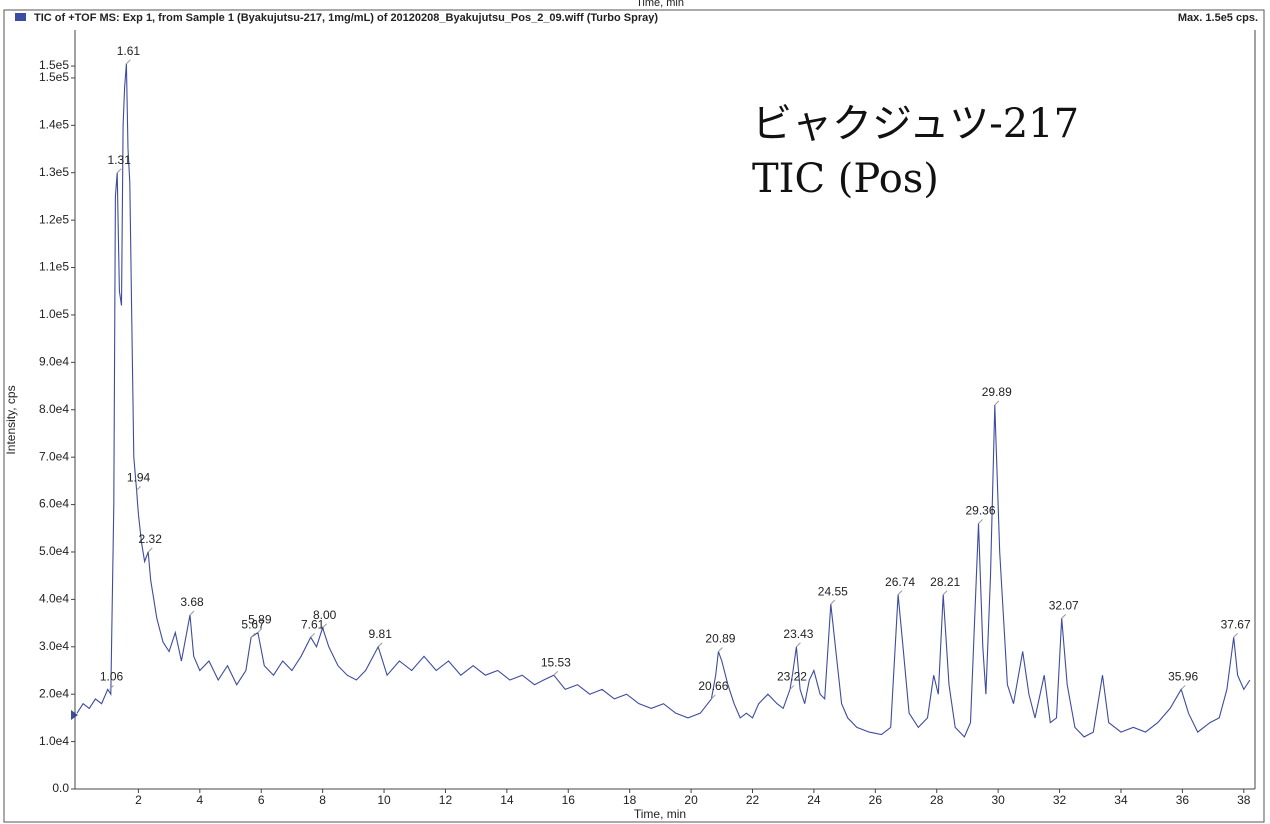  I want to click on x-tick-label: 32, so click(1060, 800).